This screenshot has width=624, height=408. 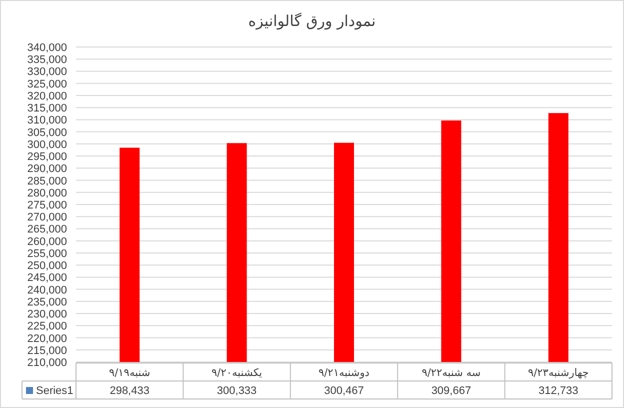 What do you see at coordinates (47, 314) in the screenshot?
I see `y-tick-label: 230,000` at bounding box center [47, 314].